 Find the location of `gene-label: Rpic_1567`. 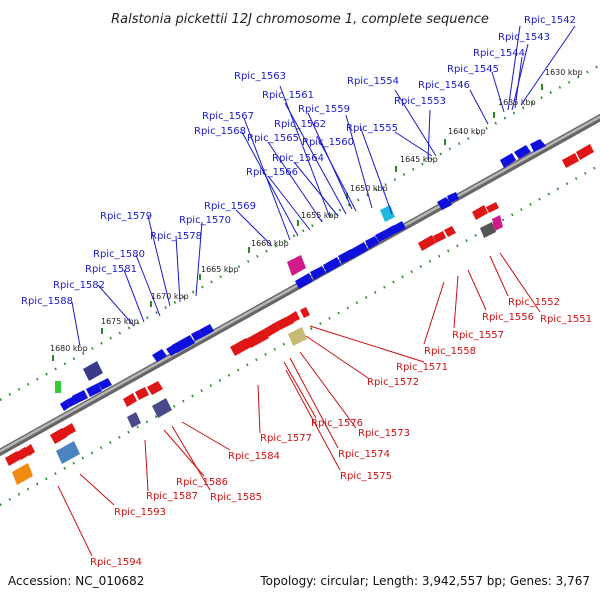

gene-label: Rpic_1567 is located at coordinates (228, 116).